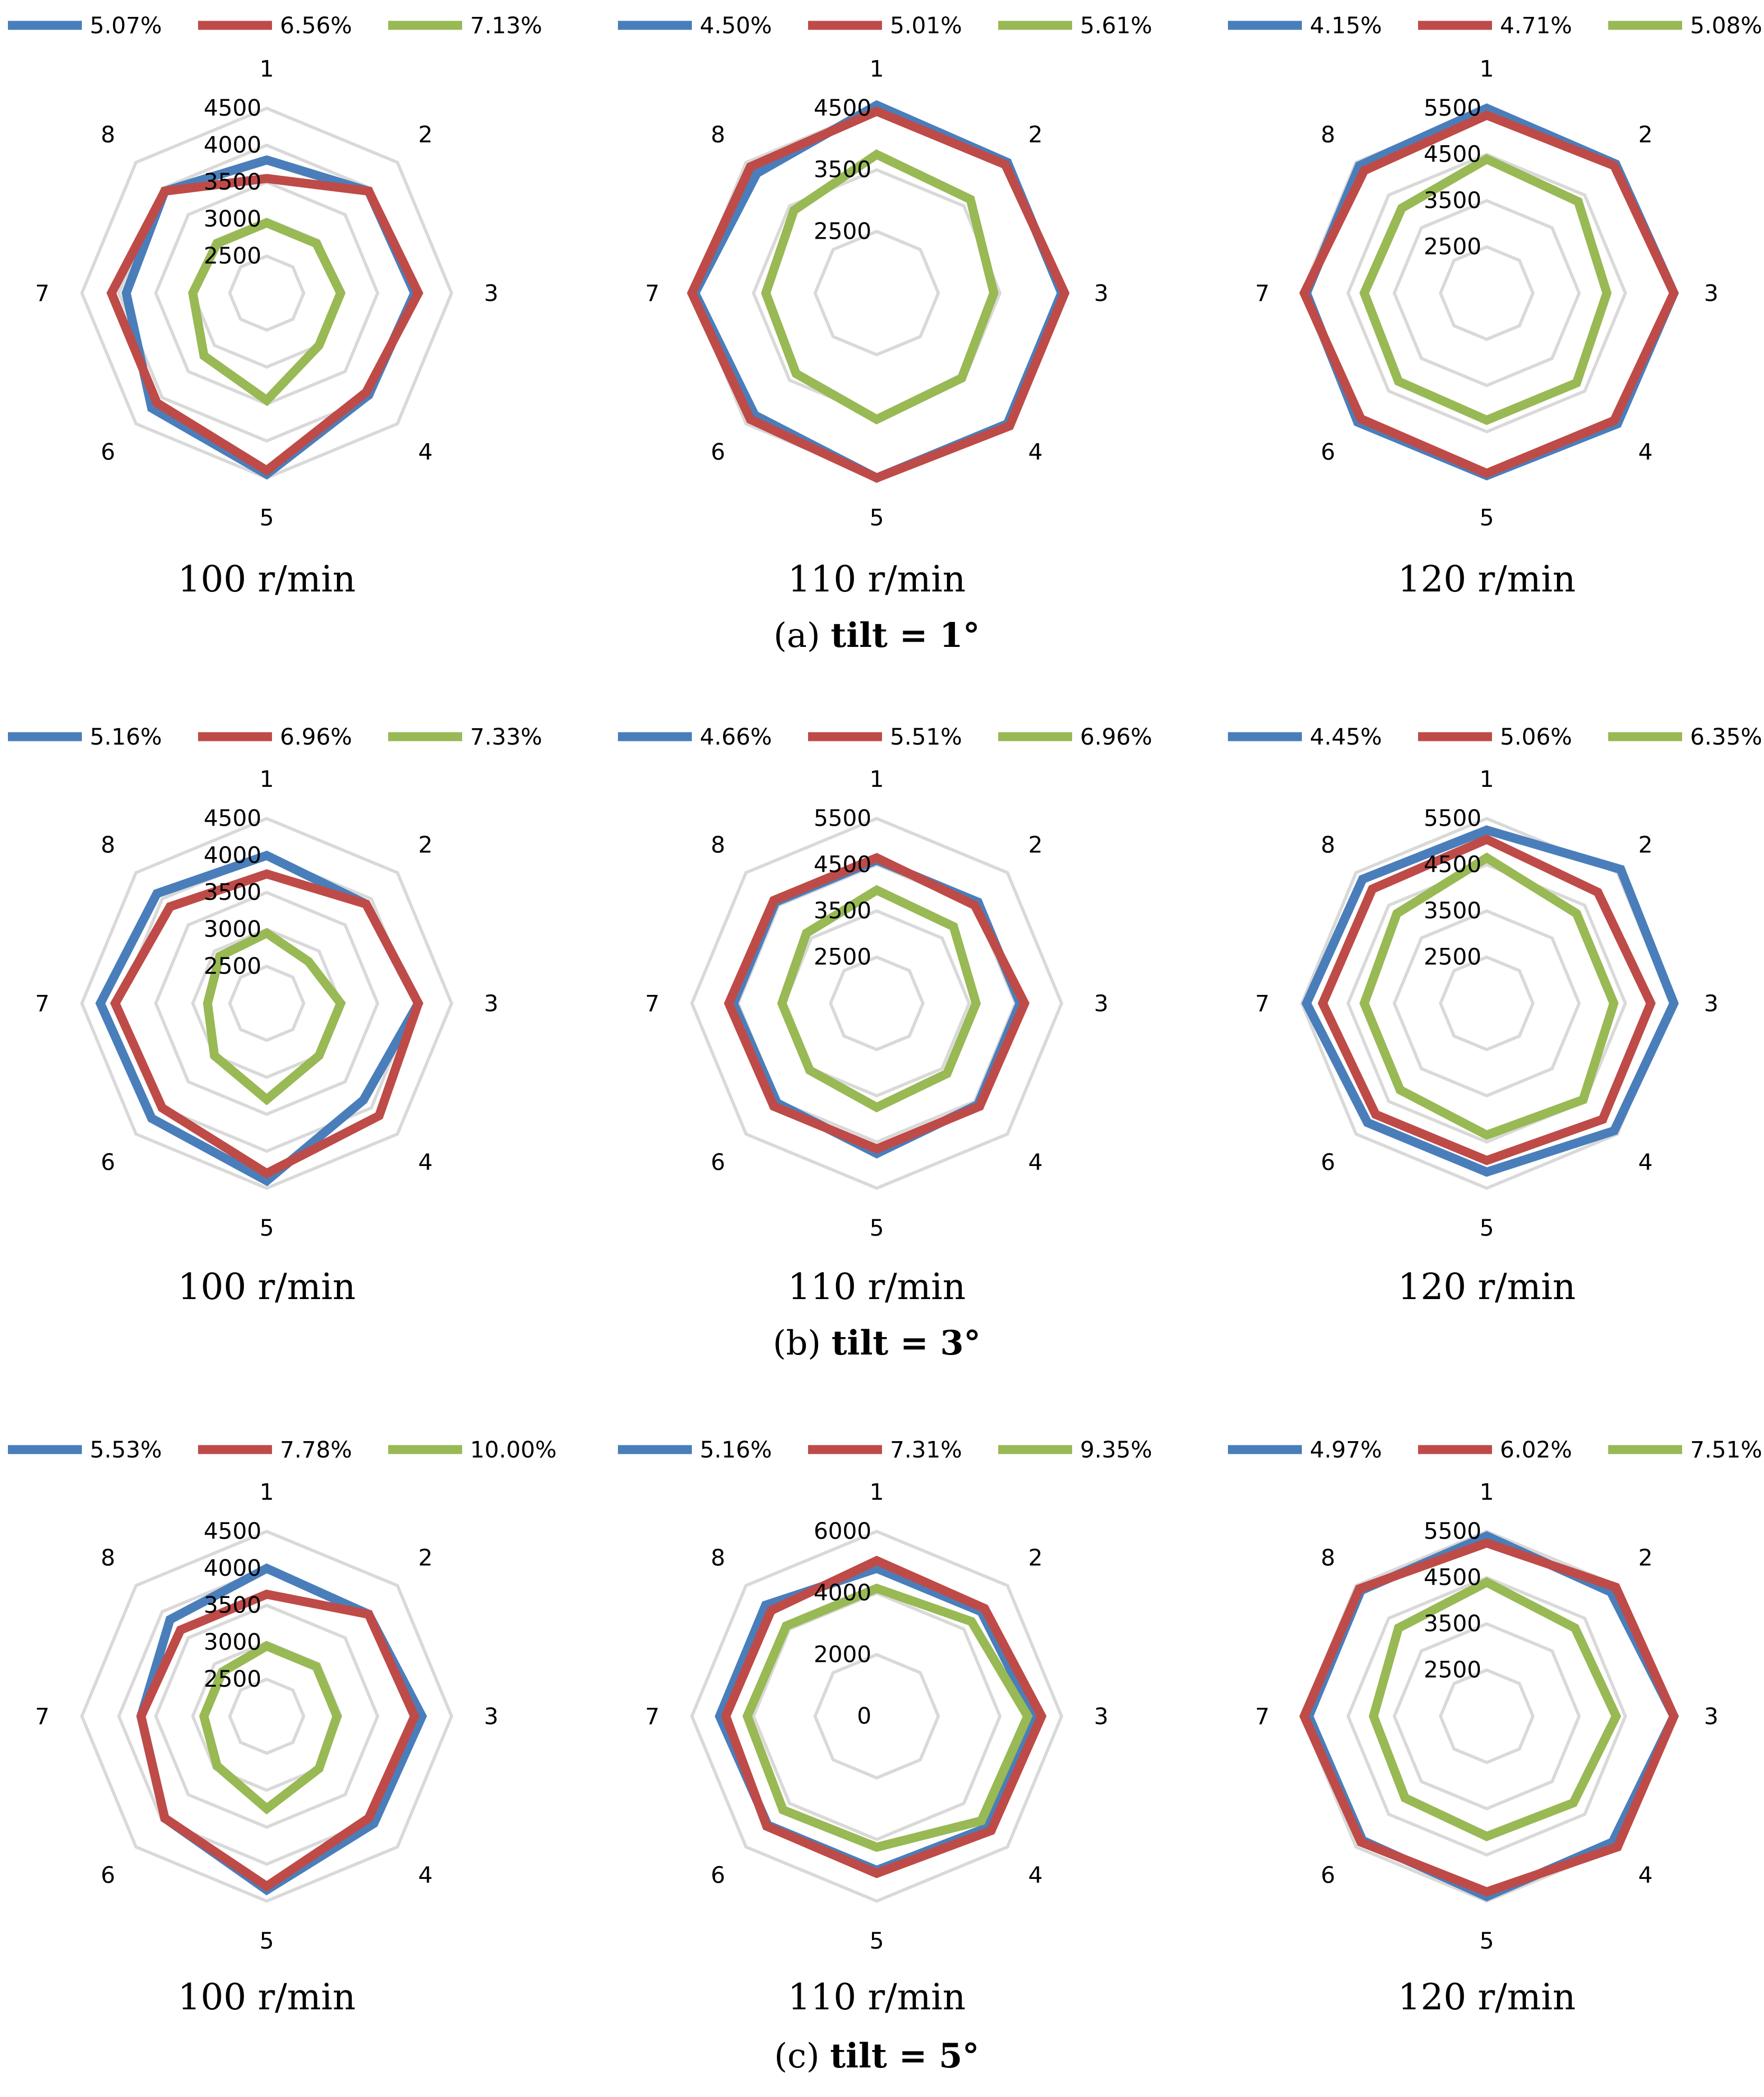 Image resolution: width=1764 pixels, height=2097 pixels. Describe the element at coordinates (1726, 26) in the screenshot. I see `legend-label: 5.08%` at that location.